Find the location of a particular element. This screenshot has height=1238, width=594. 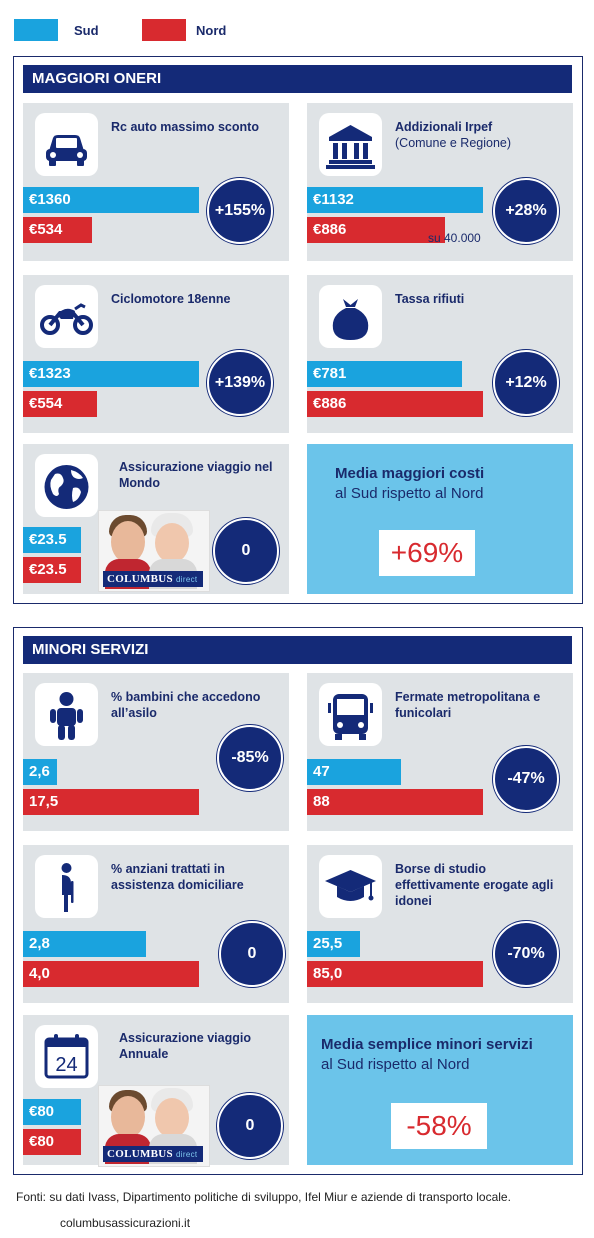

panel-title: Assicurazione viaggio nel Mondo is located at coordinates (196, 475).